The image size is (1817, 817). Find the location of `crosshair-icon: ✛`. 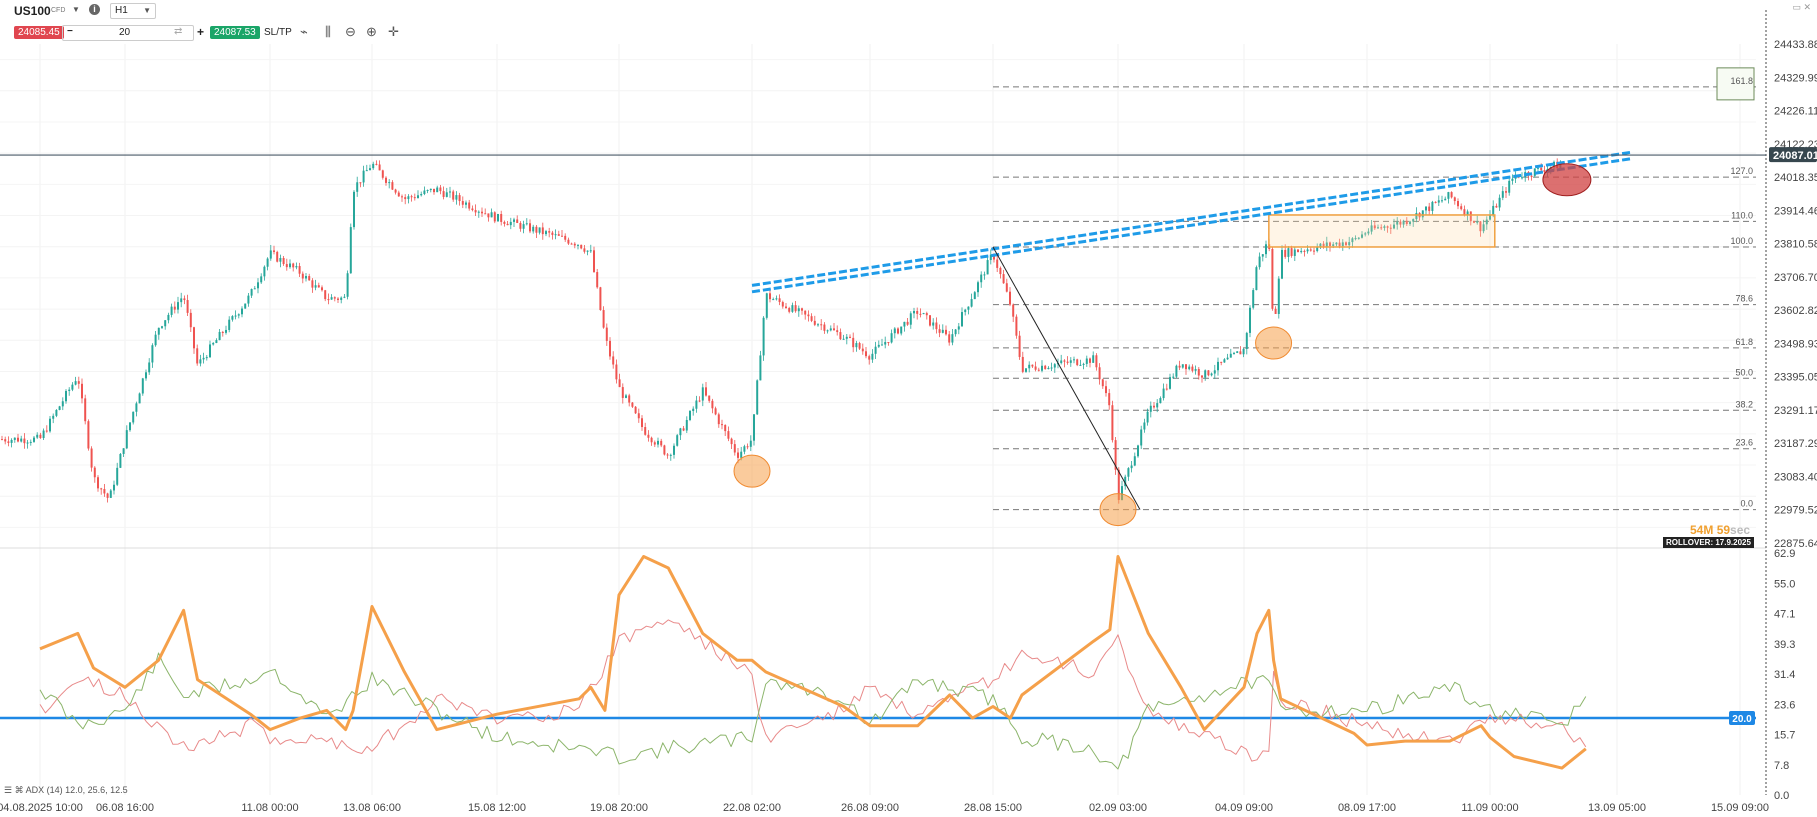

crosshair-icon: ✛ is located at coordinates (393, 31).